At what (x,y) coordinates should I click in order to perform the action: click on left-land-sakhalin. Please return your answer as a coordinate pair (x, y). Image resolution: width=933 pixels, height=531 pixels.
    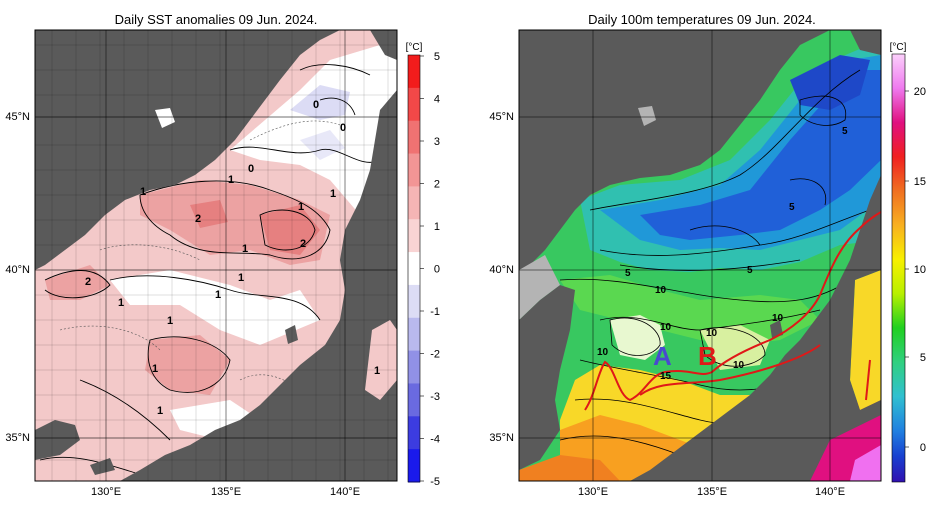
    Looking at the image, I should click on (383, 45).